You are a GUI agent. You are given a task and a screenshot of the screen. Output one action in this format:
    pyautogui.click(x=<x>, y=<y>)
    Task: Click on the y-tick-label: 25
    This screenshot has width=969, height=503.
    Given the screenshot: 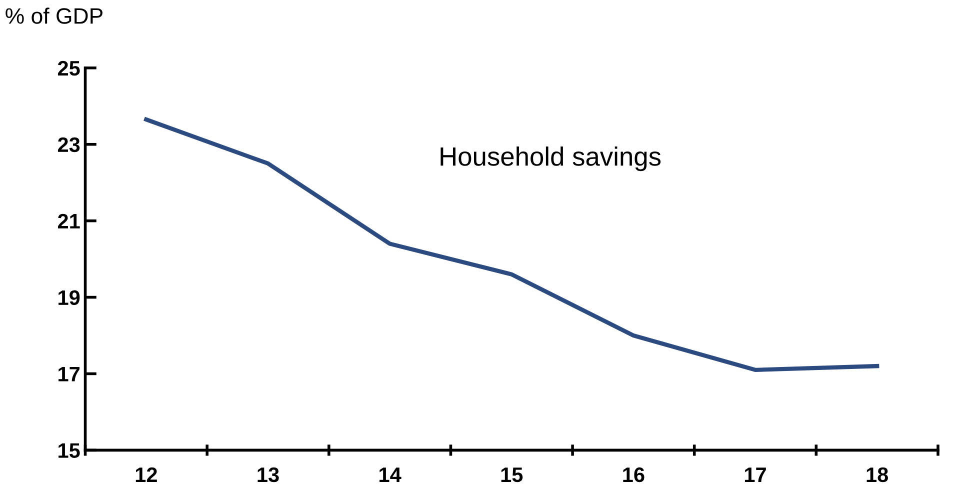 What is the action you would take?
    pyautogui.click(x=69, y=68)
    